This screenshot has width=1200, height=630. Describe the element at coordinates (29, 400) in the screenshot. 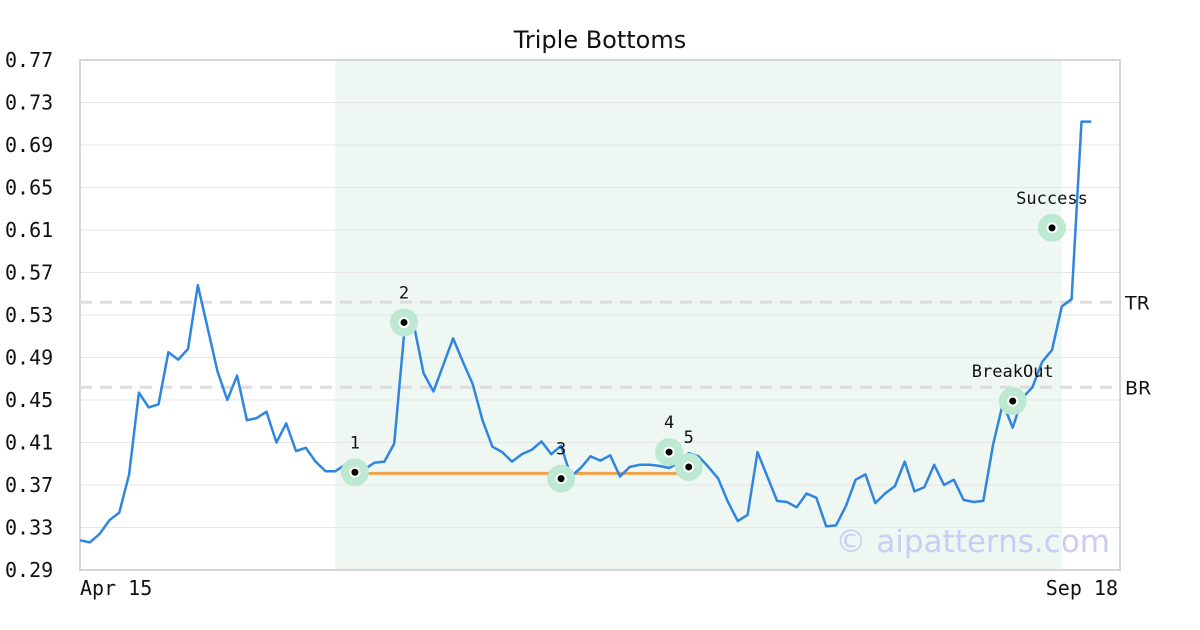

I see `y-tick-label: 0.45` at that location.